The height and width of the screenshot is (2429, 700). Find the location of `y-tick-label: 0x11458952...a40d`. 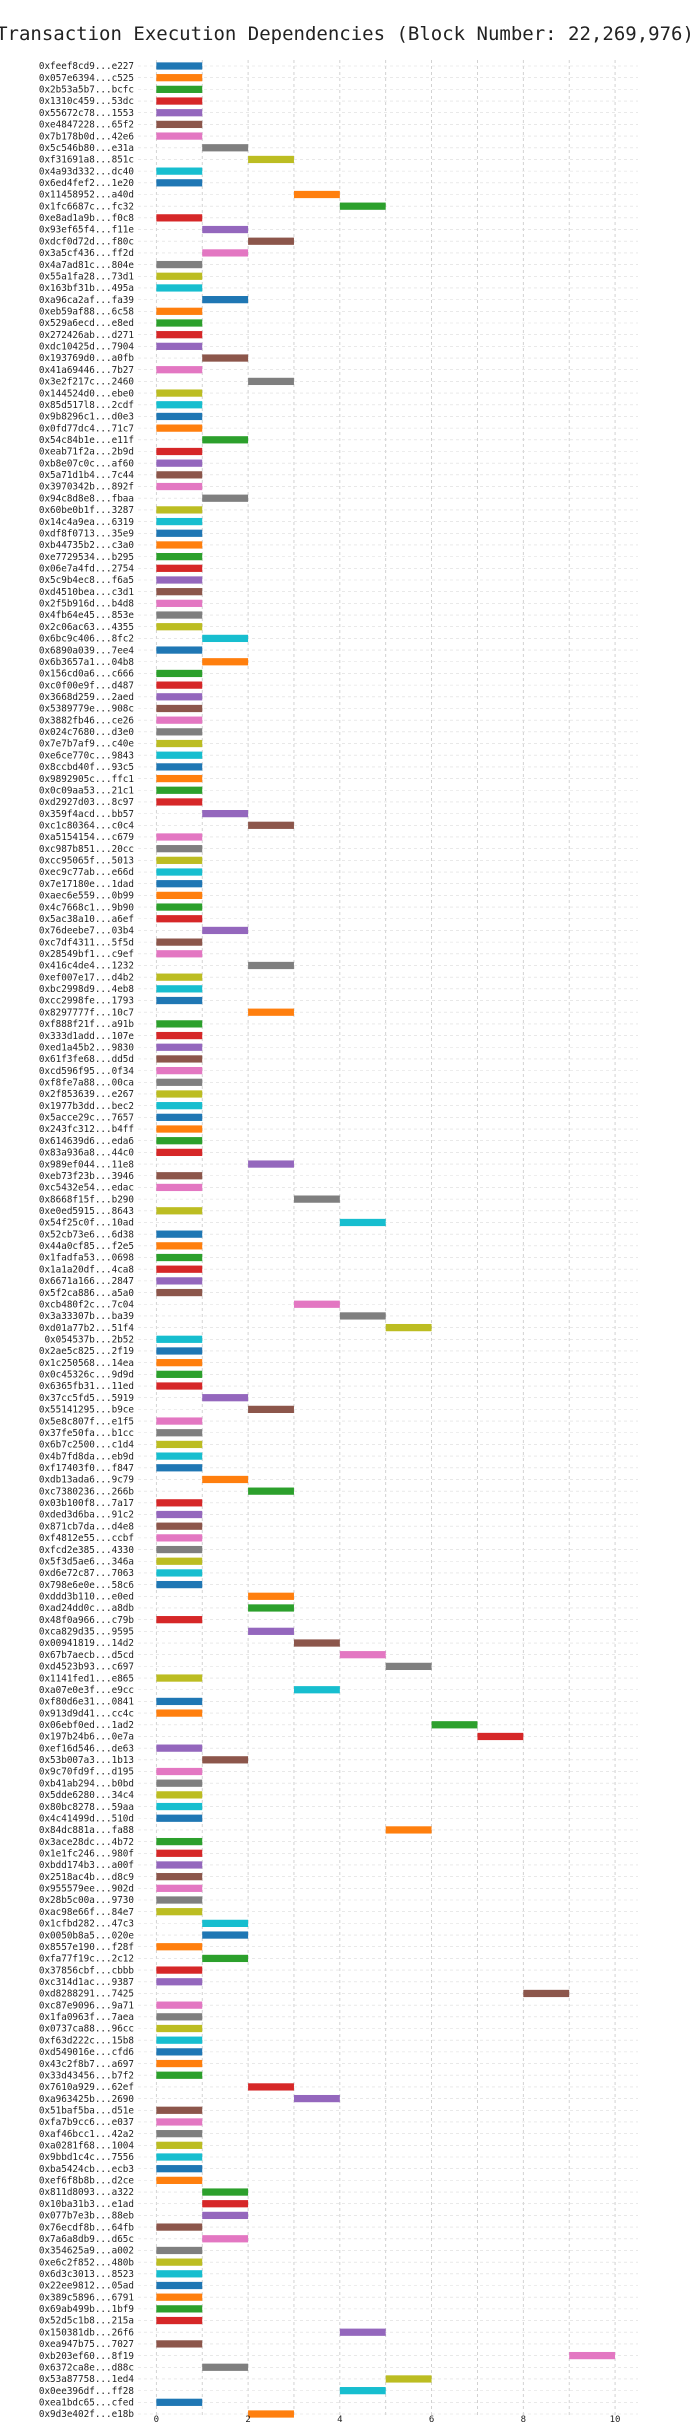

y-tick-label: 0x11458952...a40d is located at coordinates (86, 195).